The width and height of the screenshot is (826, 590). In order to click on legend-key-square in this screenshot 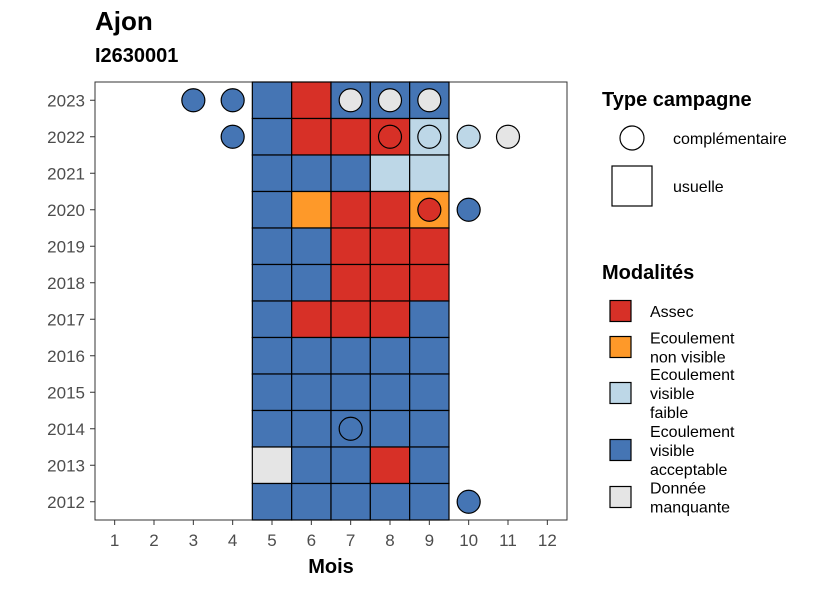, I will do `click(632, 186)`.